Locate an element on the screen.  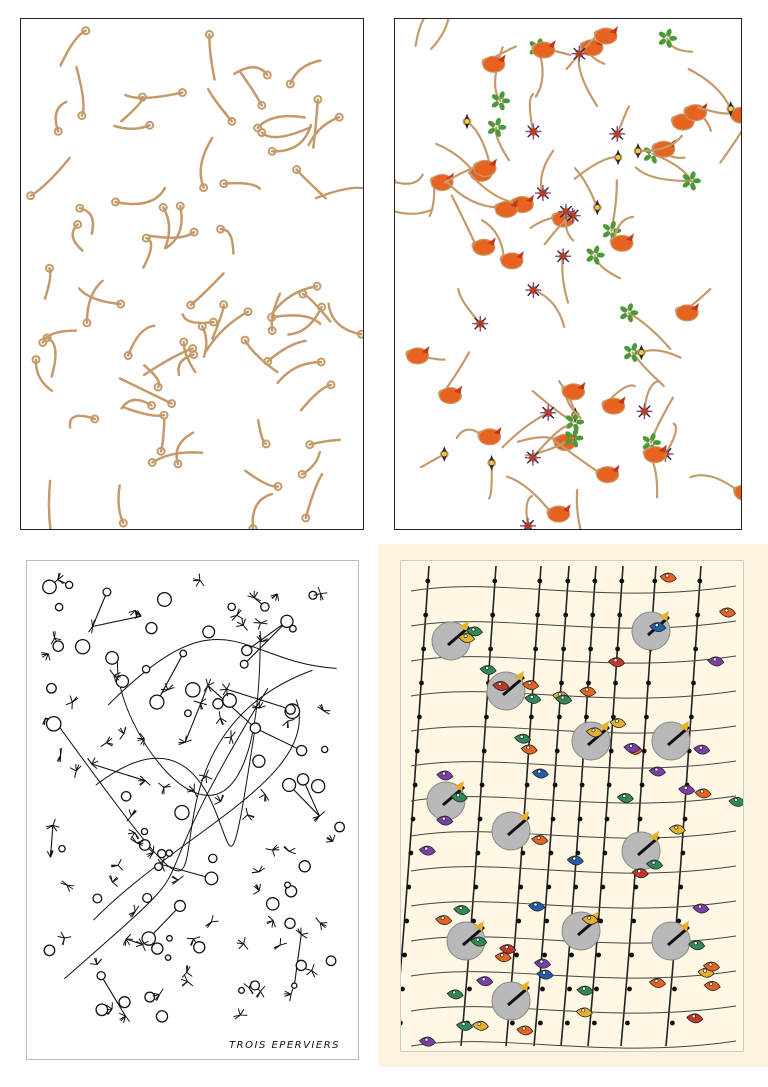
artwork-caption: TROIS EPERVIERS is located at coordinates (284, 1045).